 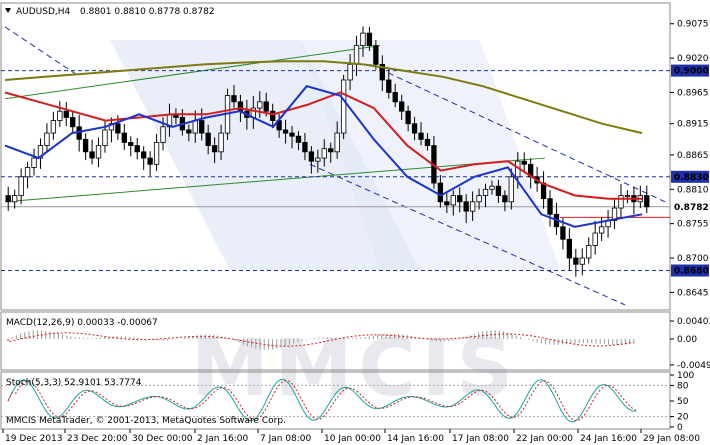 I want to click on time-tick-label: 24 Jan 16:00, so click(x=608, y=439).